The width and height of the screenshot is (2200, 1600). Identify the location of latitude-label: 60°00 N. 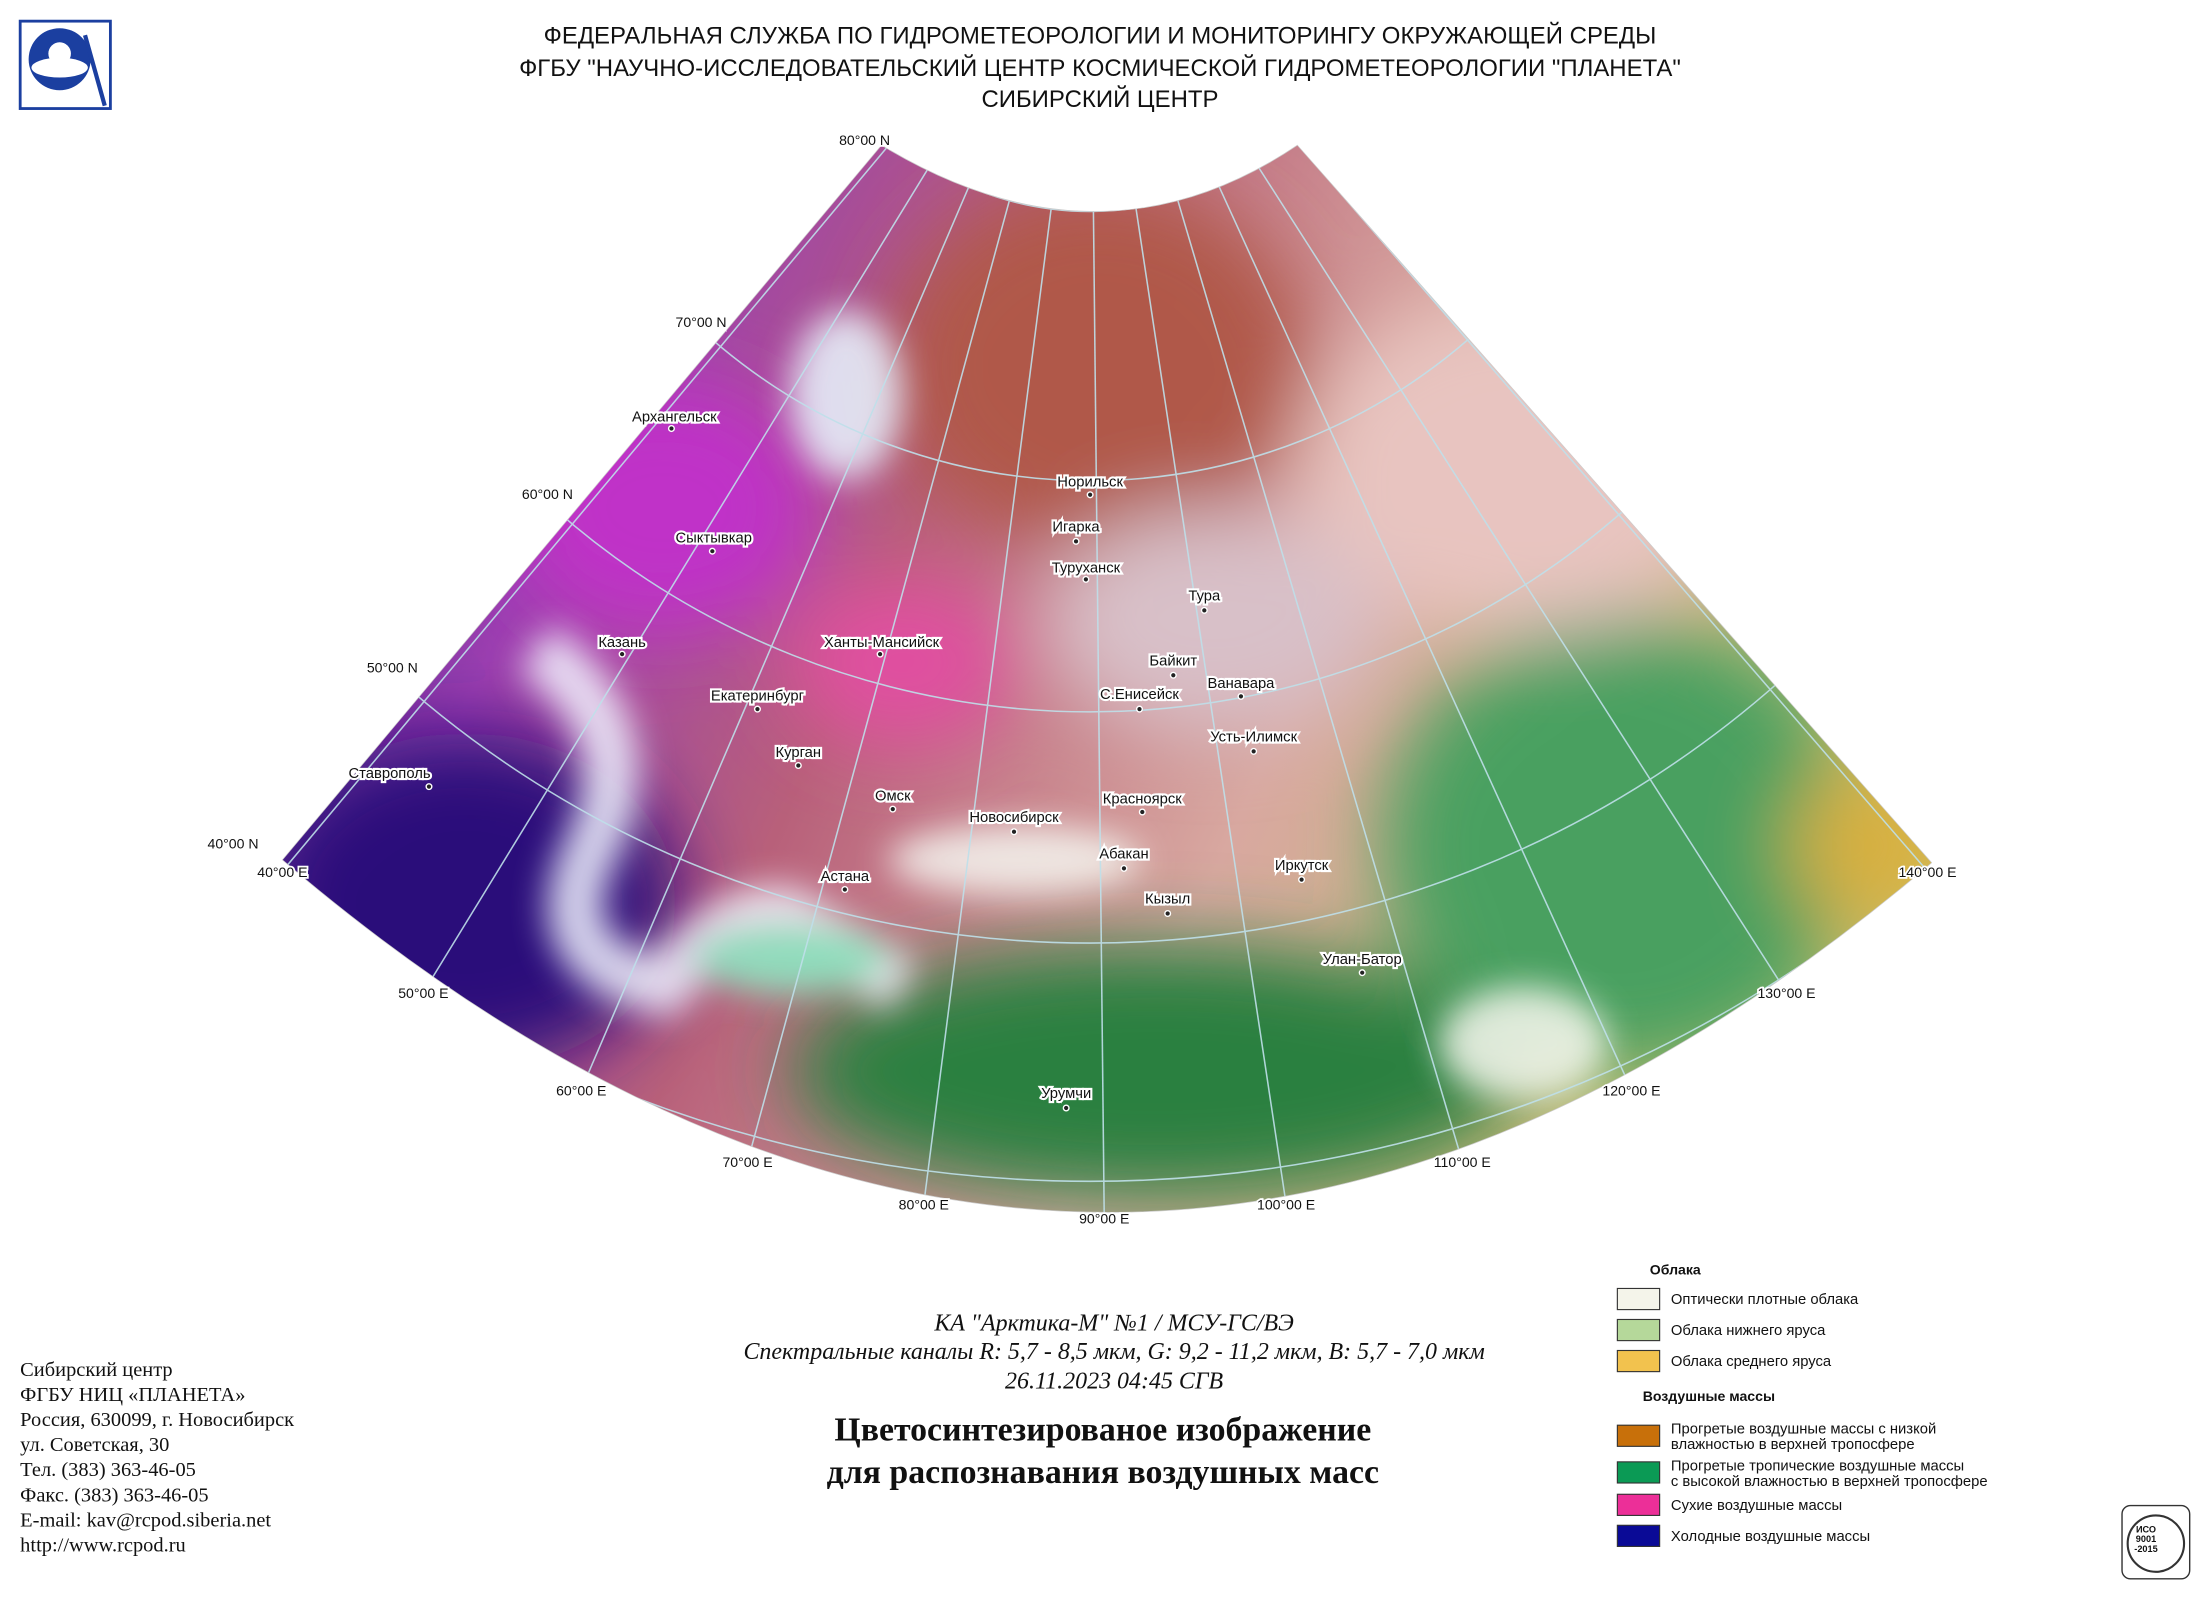
(547, 494).